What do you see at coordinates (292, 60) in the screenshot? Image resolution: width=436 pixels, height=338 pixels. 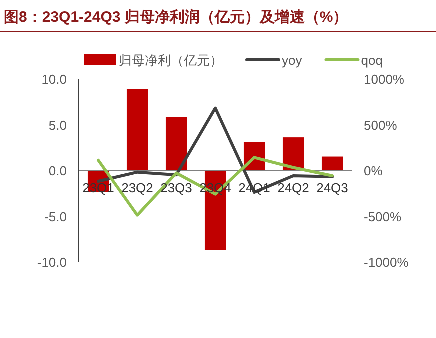 I see `legend-label: yoy` at bounding box center [292, 60].